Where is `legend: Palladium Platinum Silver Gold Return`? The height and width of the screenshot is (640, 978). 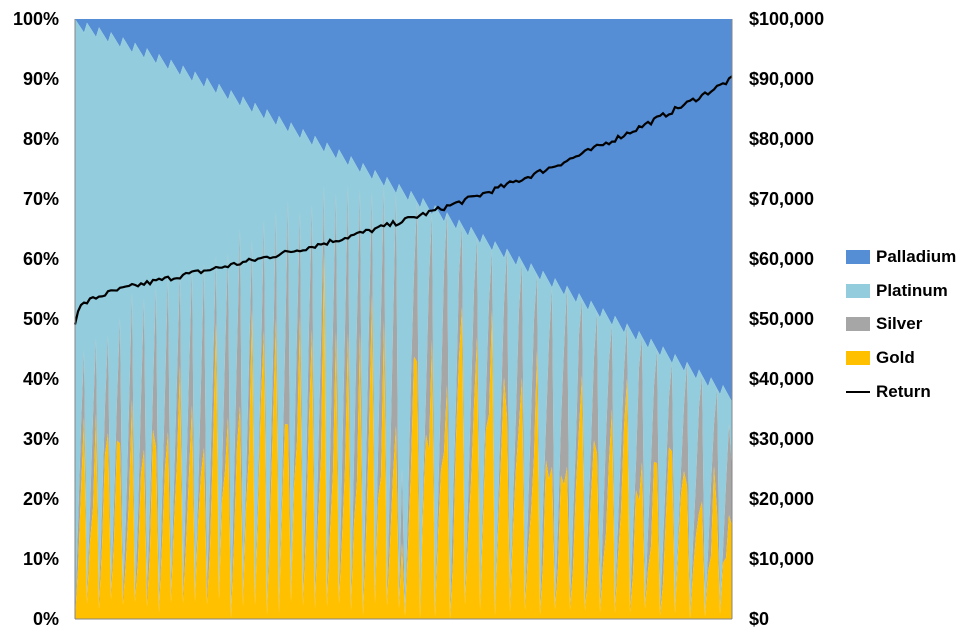
legend: Palladium Platinum Silver Gold Return is located at coordinates (901, 324).